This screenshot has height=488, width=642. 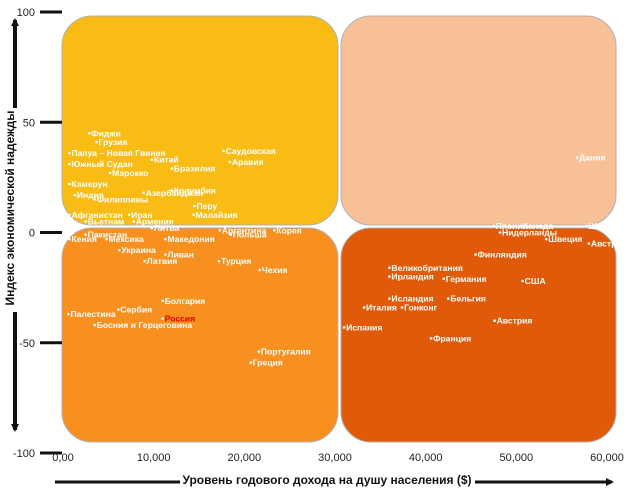 I want to click on point-label: Мексика, so click(x=126, y=239).